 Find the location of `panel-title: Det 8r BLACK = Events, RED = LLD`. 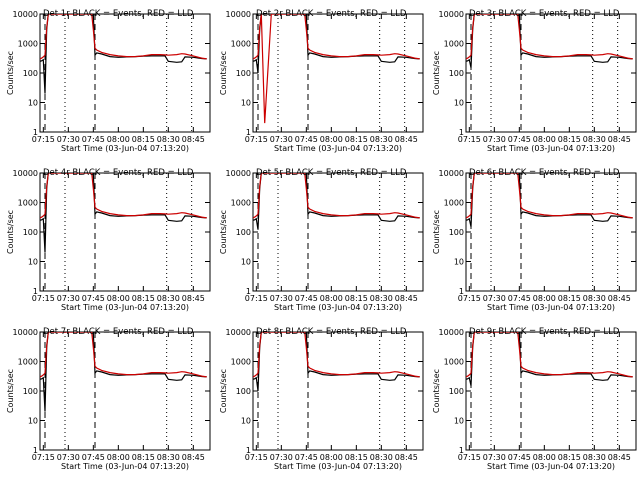

panel-title: Det 8r BLACK = Events, RED = LLD is located at coordinates (331, 332).